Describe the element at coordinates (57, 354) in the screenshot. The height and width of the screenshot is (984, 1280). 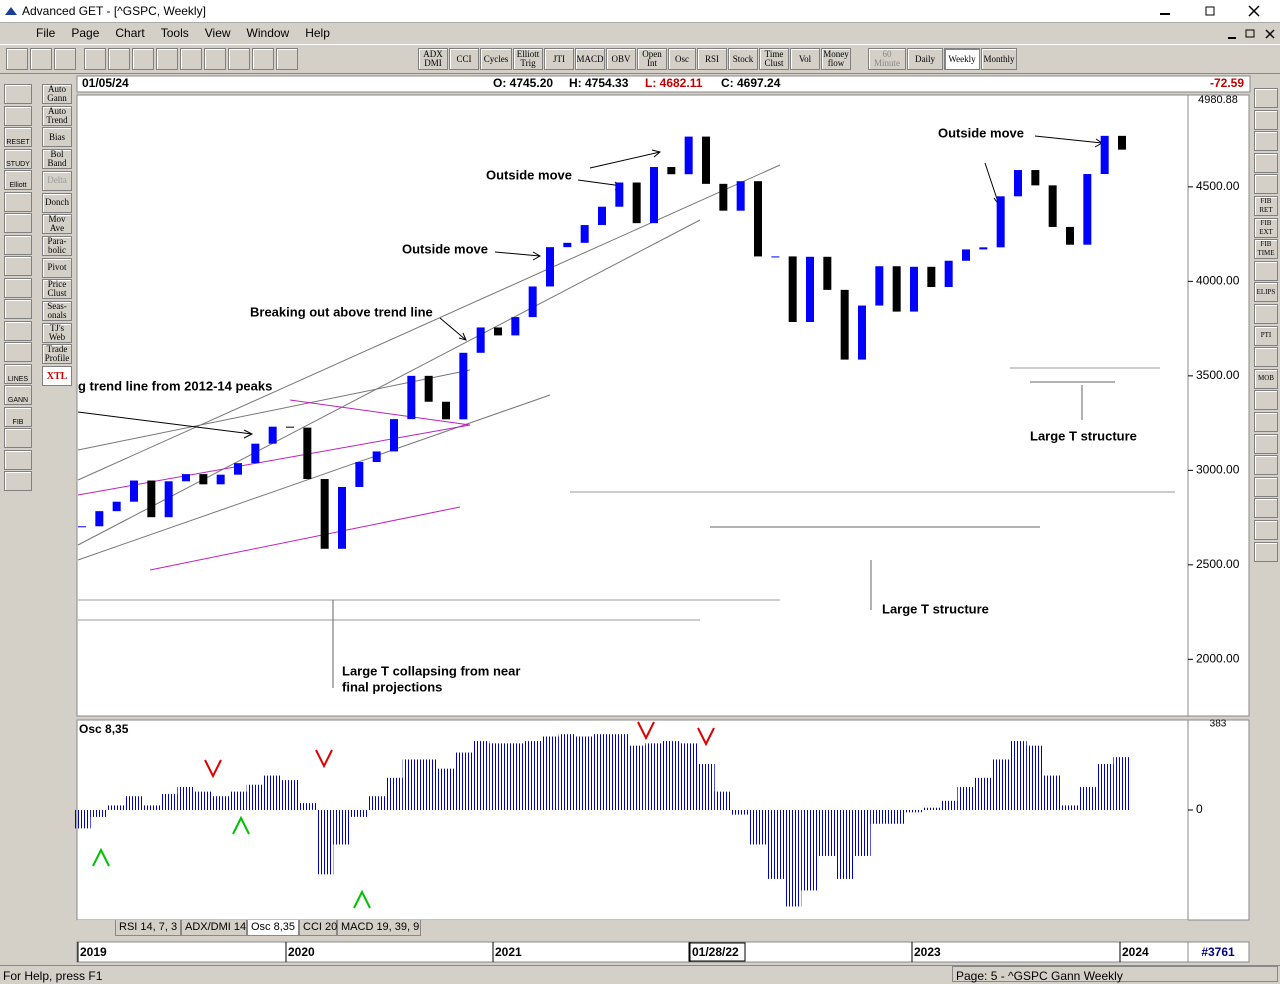
I see `study-toggle: Trade Profile` at that location.